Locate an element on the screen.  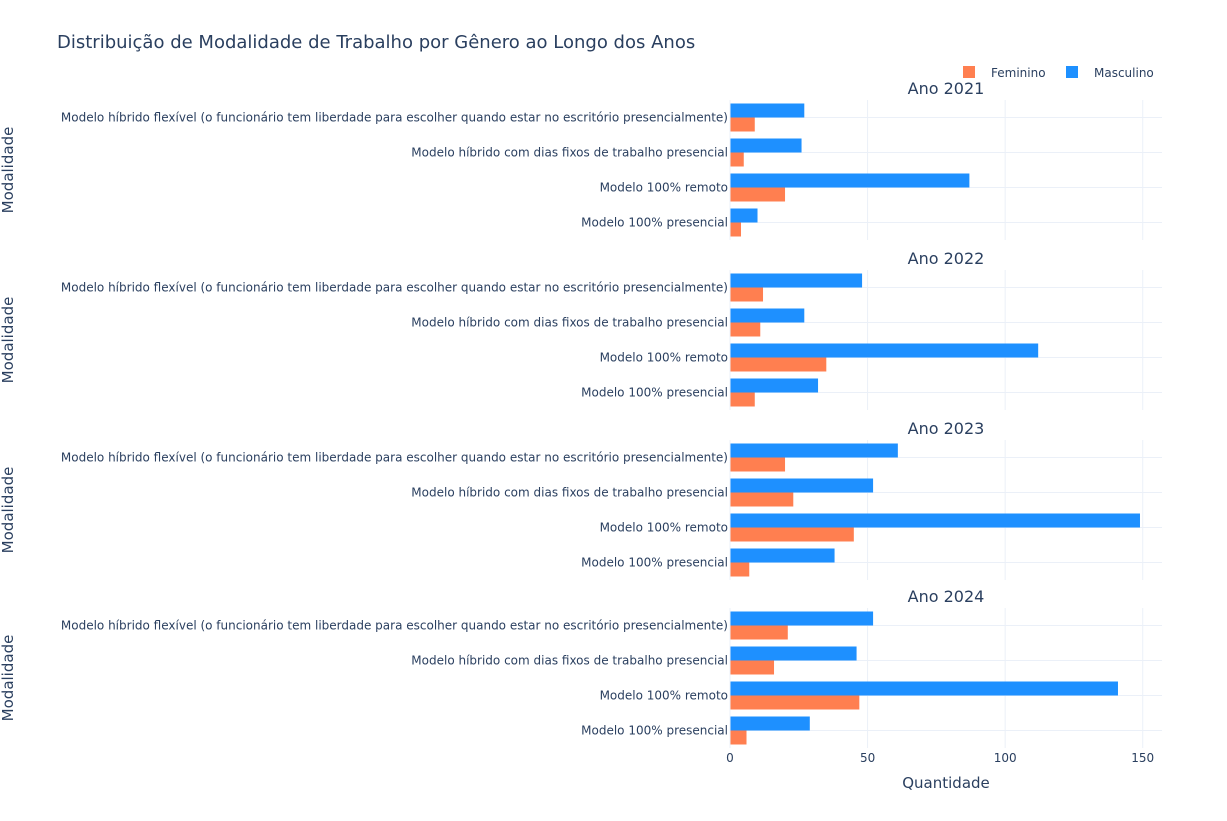
legend-label-masculino: Masculino is located at coordinates (1124, 73).